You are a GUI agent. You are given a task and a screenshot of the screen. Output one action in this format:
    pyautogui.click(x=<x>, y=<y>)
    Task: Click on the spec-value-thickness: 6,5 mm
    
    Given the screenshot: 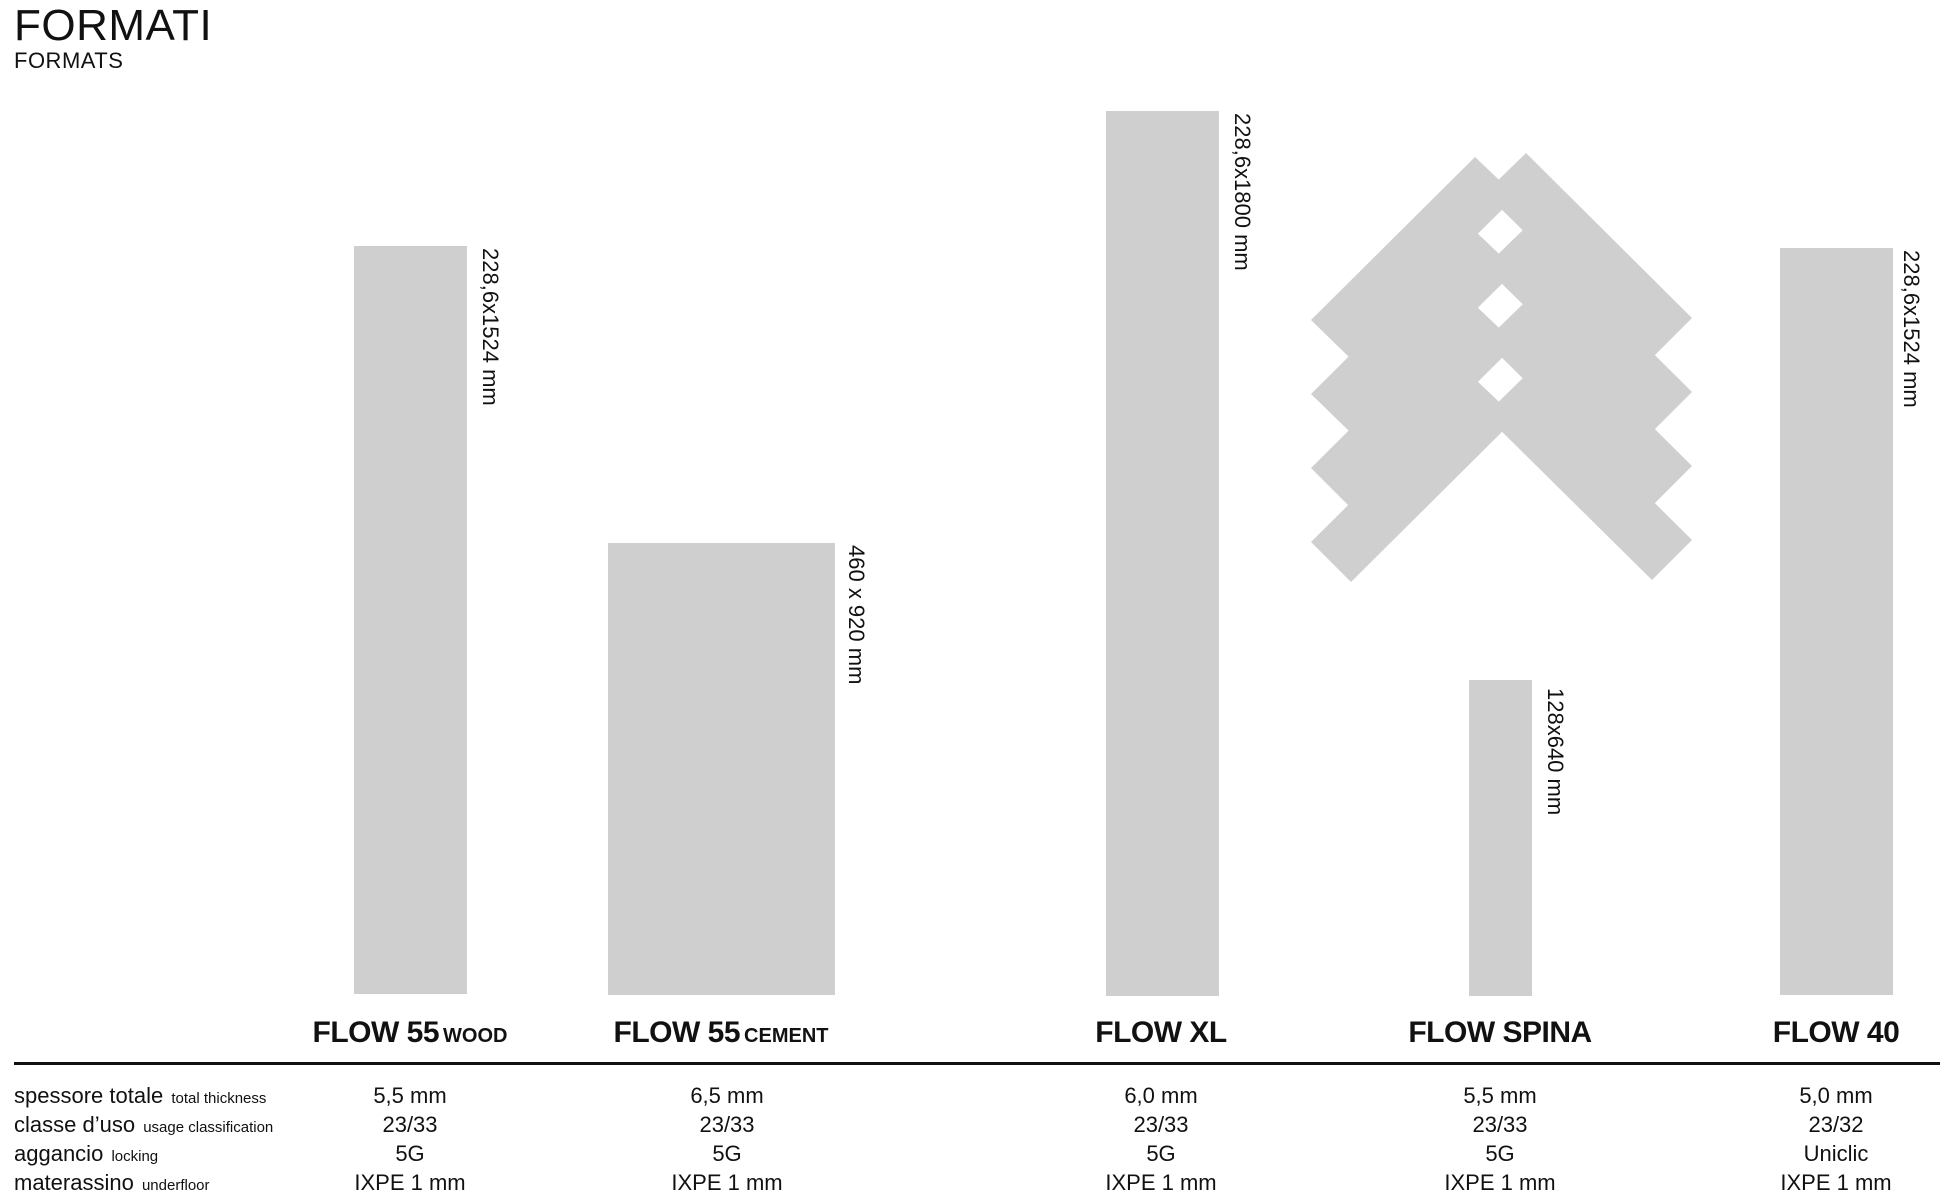 What is the action you would take?
    pyautogui.click(x=727, y=1095)
    